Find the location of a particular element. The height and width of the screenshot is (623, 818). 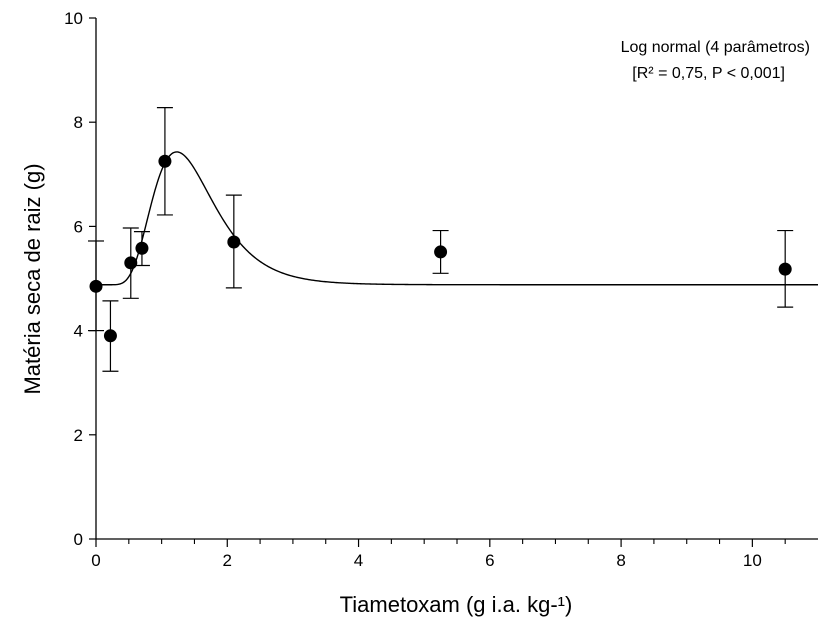

y-tick-label: 0 is located at coordinates (78, 539).